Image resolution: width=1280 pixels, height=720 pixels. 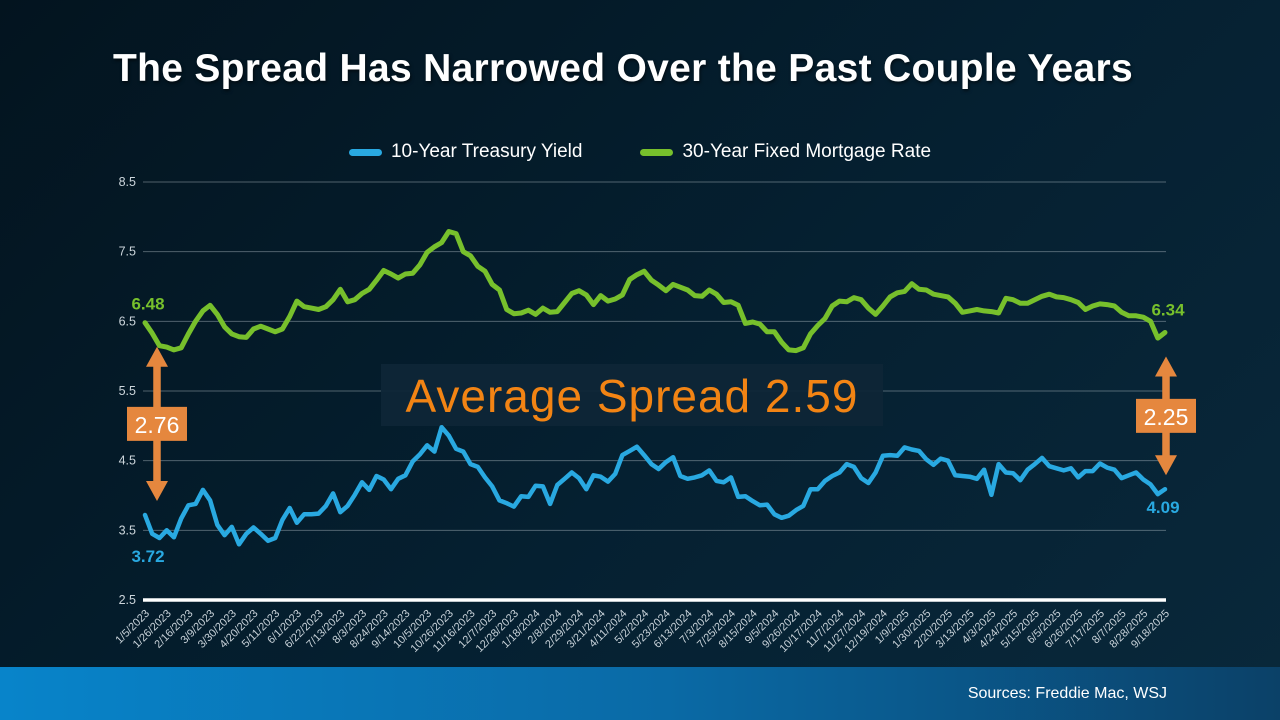 I want to click on left-spread-arrow-down-arrowhead-icon, so click(x=157, y=491).